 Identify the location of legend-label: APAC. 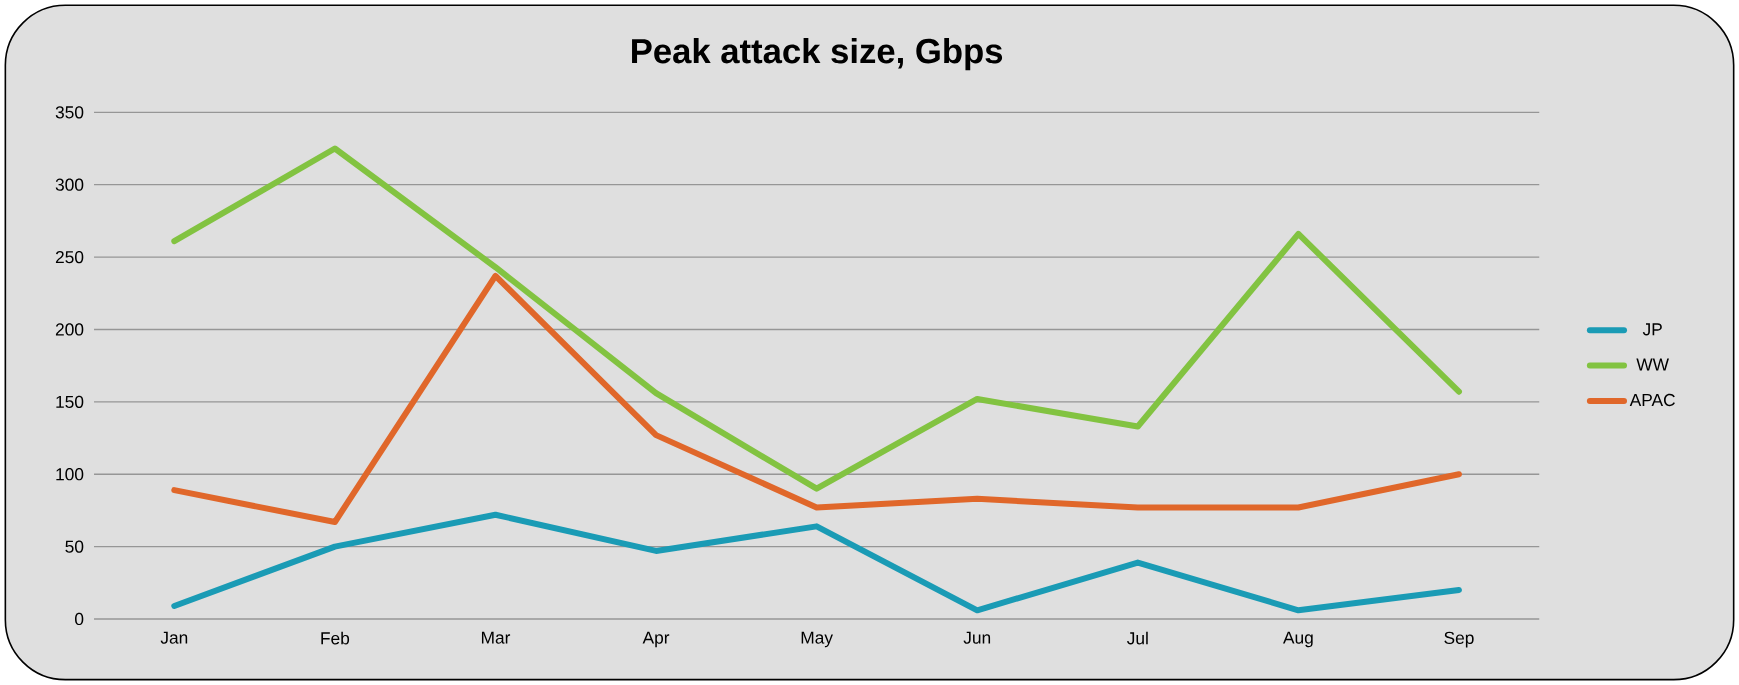
(1652, 400).